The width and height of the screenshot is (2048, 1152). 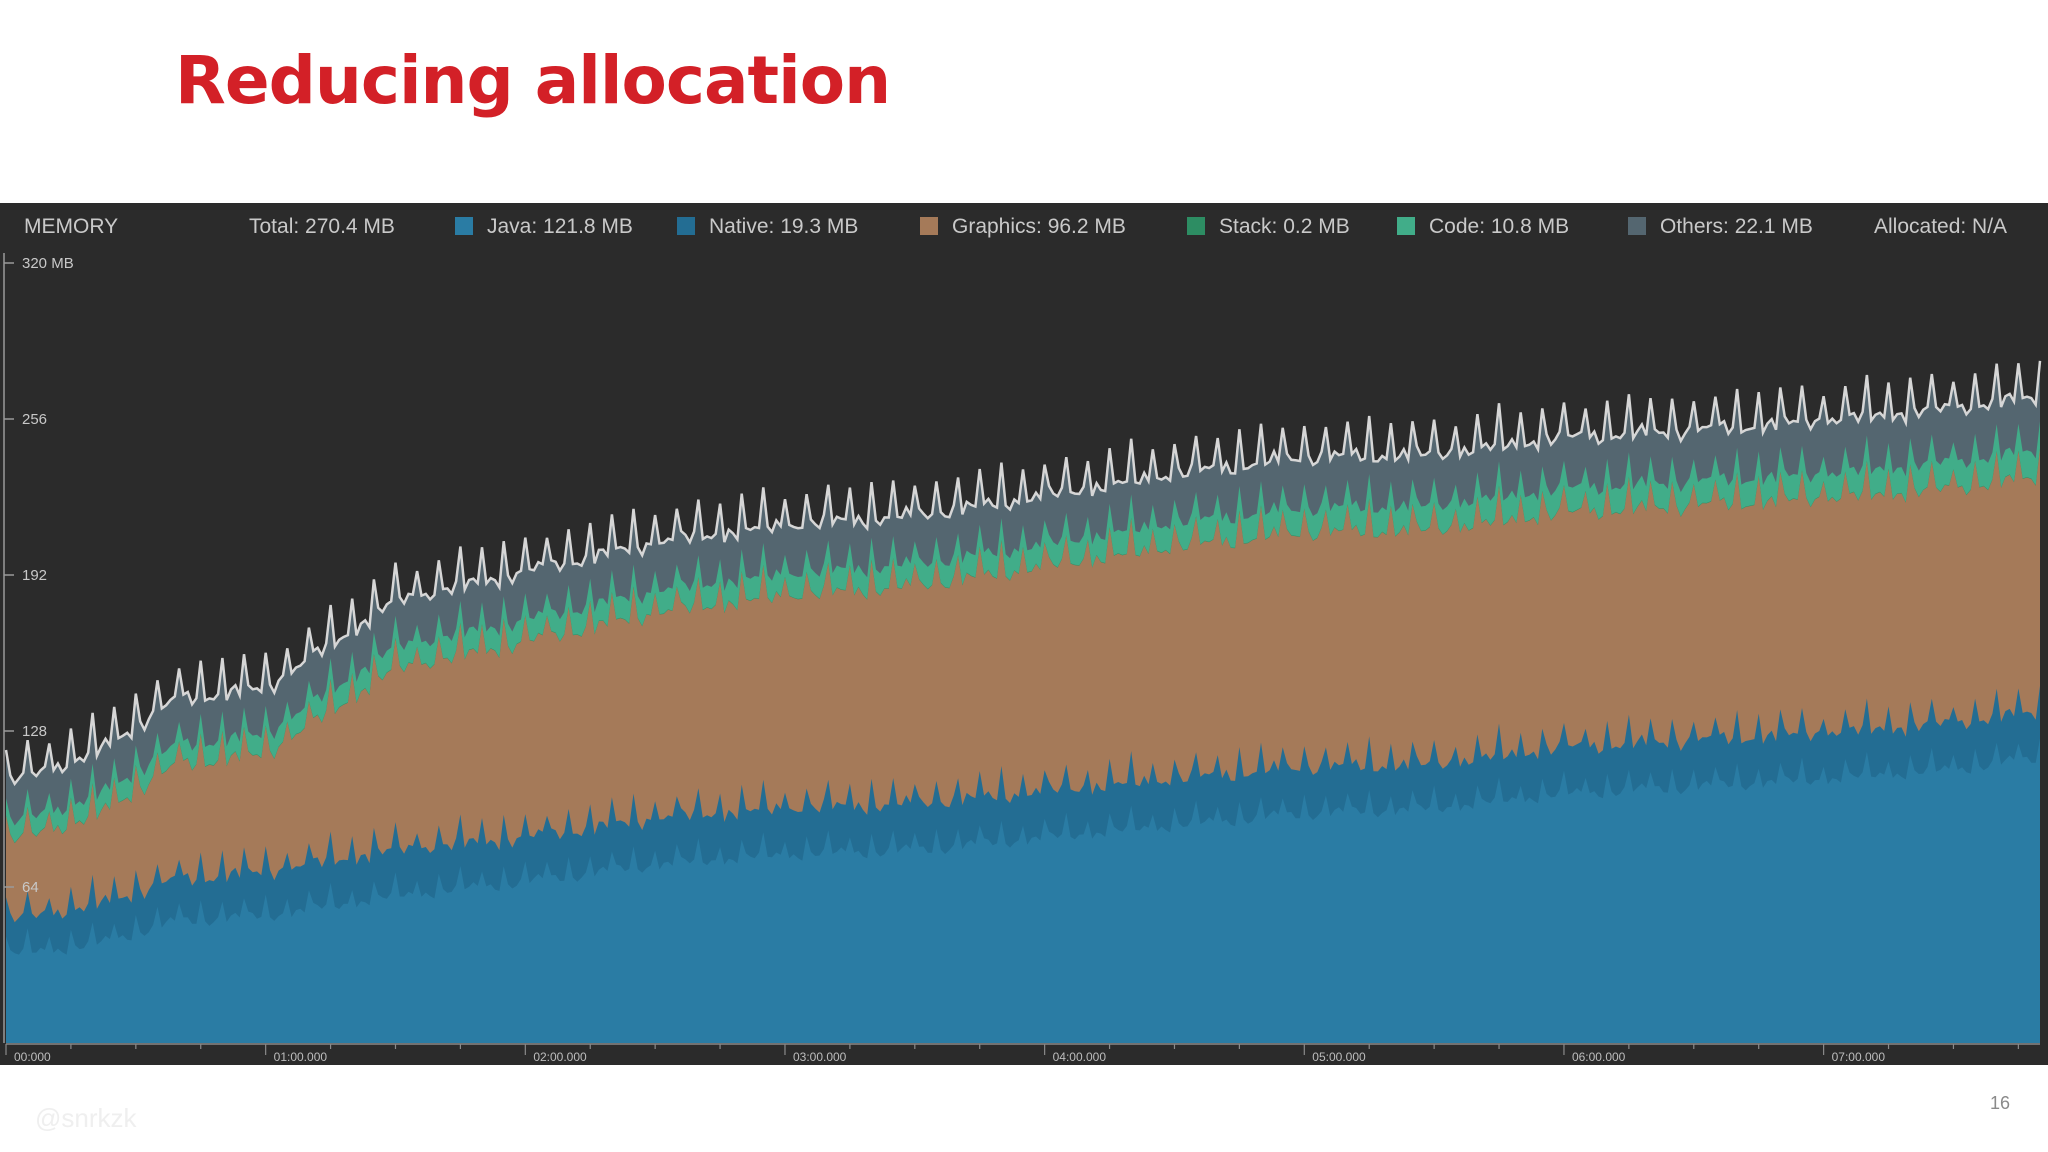 I want to click on legend-allocated: Allocated: N/A, so click(x=1940, y=226).